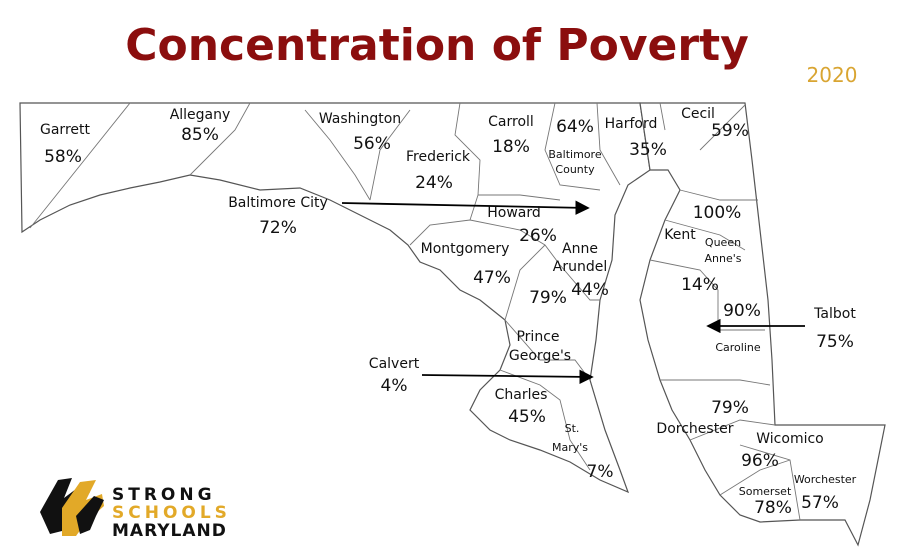  I want to click on county-value: 72%, so click(278, 228).